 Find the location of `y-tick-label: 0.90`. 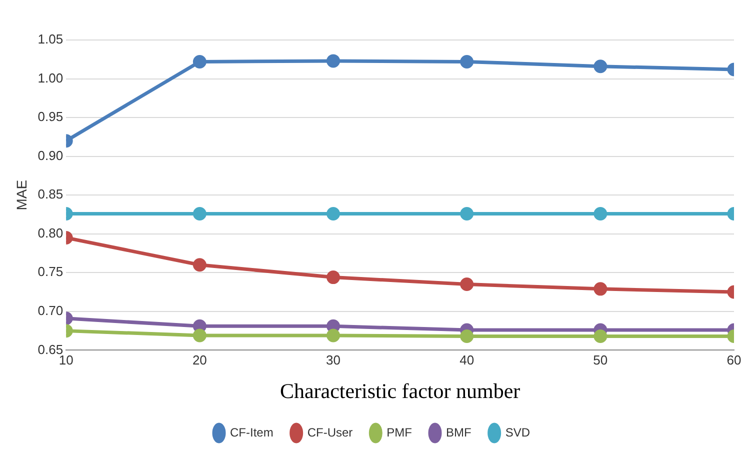

y-tick-label: 0.90 is located at coordinates (51, 155).